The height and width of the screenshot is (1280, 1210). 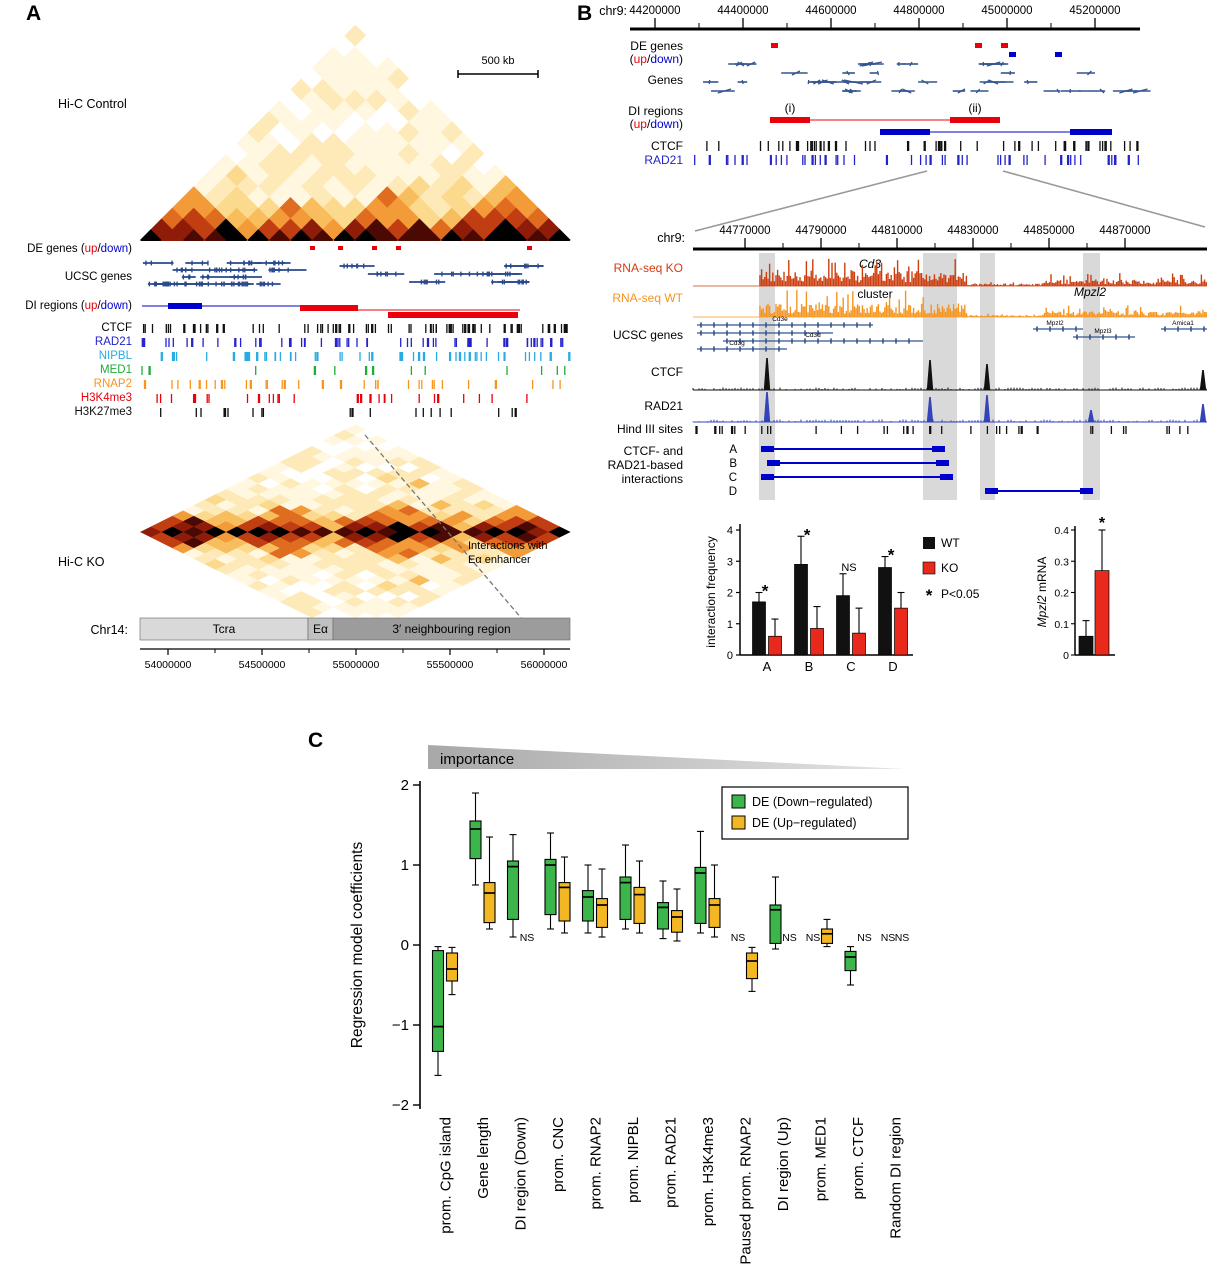 What do you see at coordinates (655, 111) in the screenshot?
I see `svg-text: DI regions` at bounding box center [655, 111].